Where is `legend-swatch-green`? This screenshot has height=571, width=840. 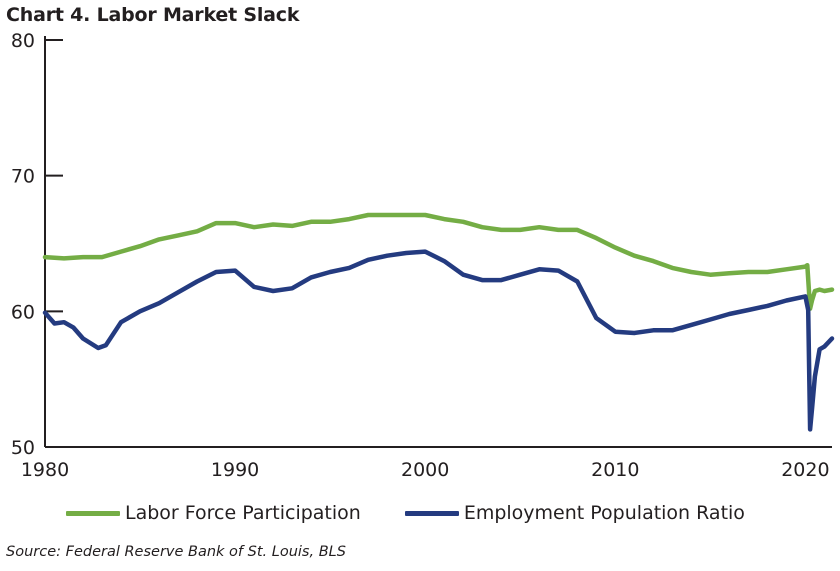
legend-swatch-green is located at coordinates (93, 513).